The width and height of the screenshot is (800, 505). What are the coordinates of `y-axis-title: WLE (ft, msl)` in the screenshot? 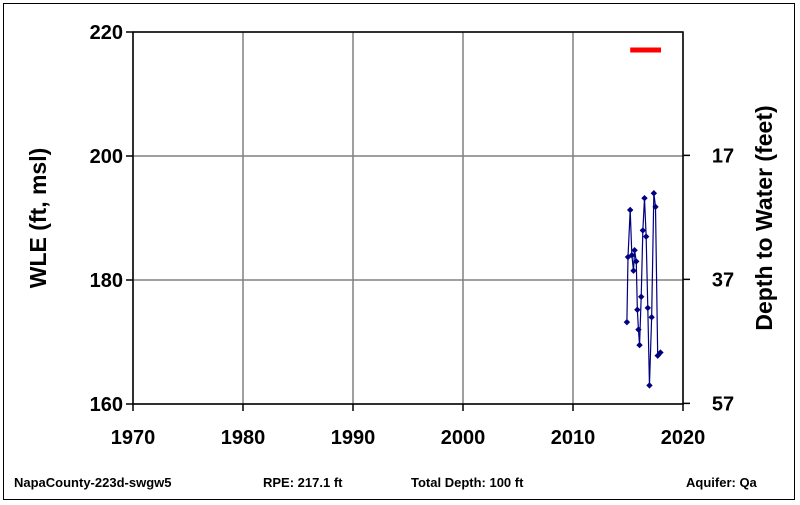 It's located at (38, 218).